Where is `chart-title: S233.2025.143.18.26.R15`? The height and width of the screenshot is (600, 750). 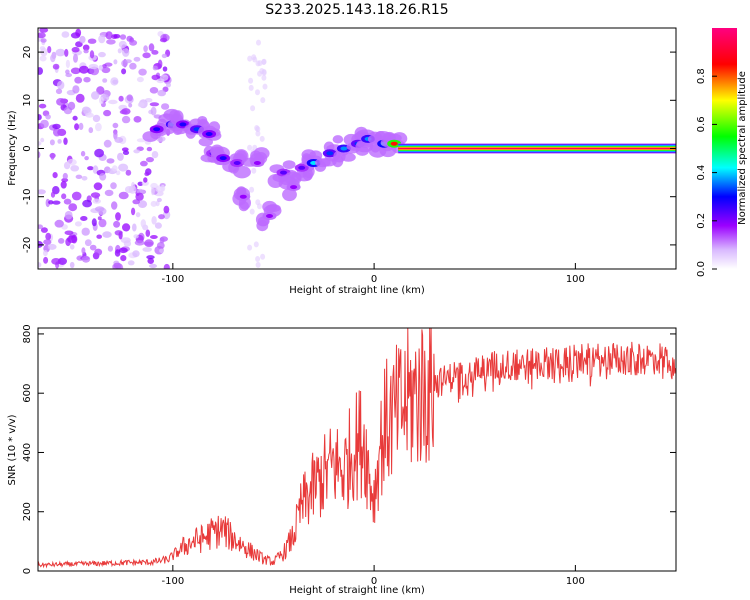 chart-title: S233.2025.143.18.26.R15 is located at coordinates (356, 10).